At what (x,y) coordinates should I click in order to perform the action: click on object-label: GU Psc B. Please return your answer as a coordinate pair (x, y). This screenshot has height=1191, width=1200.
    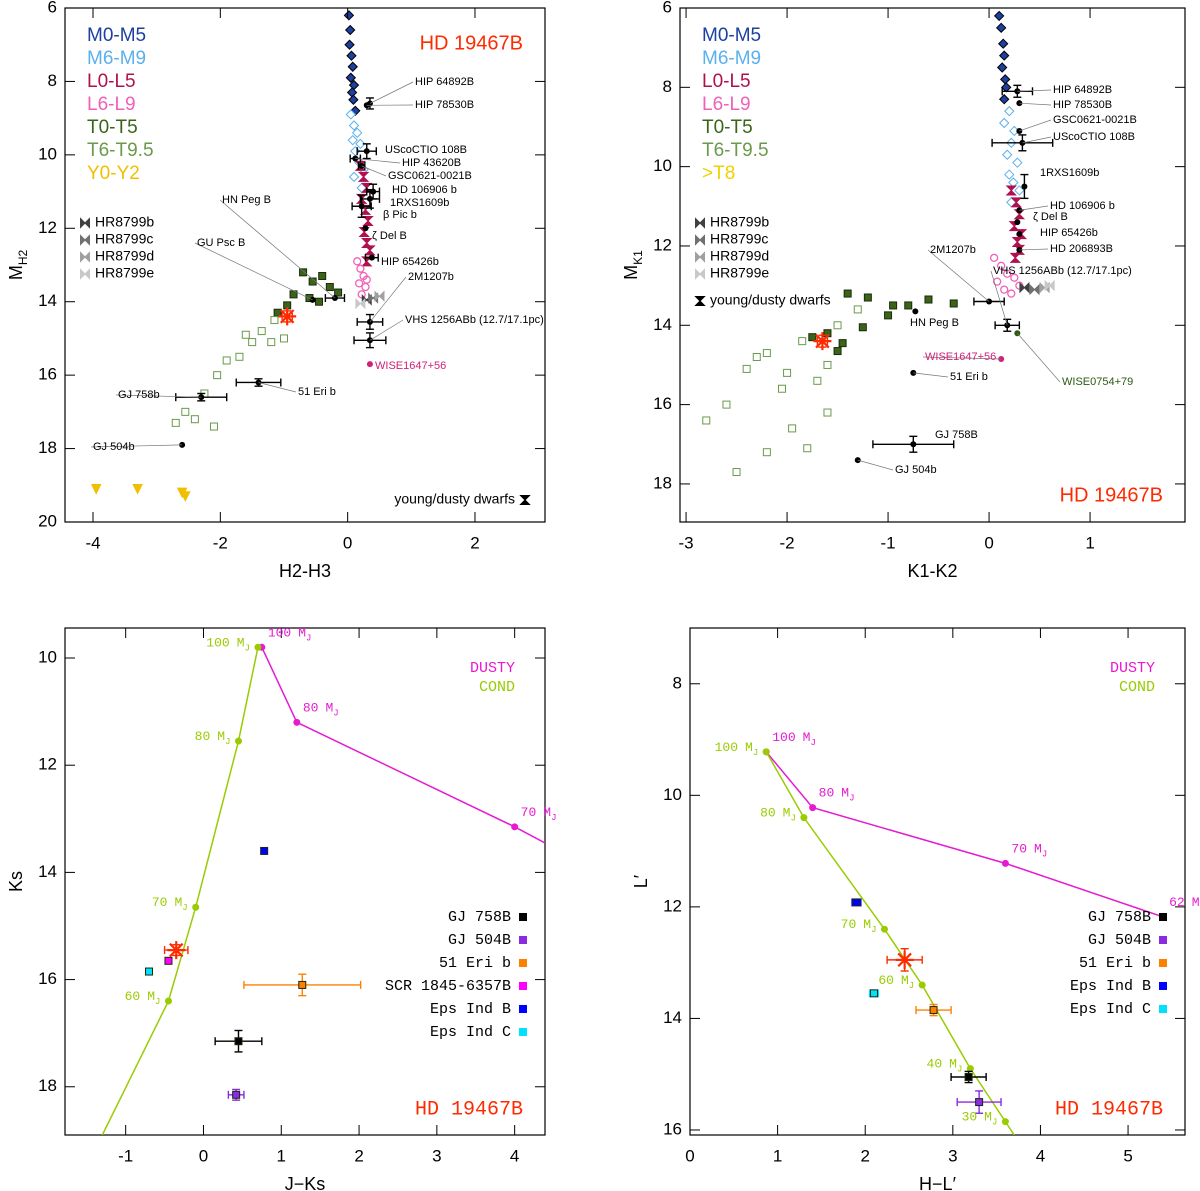
    Looking at the image, I should click on (221, 243).